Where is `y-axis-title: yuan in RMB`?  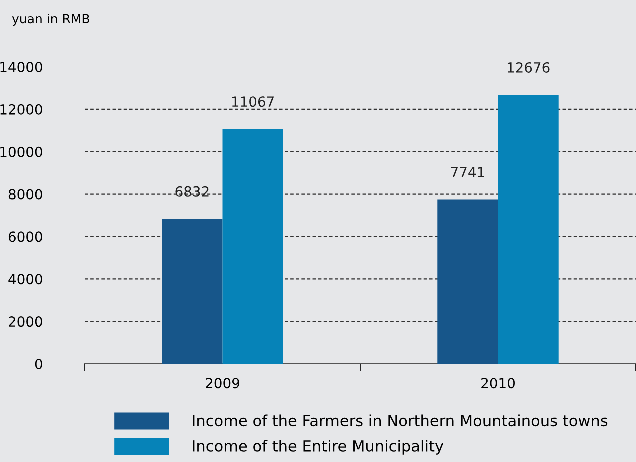 y-axis-title: yuan in RMB is located at coordinates (51, 20).